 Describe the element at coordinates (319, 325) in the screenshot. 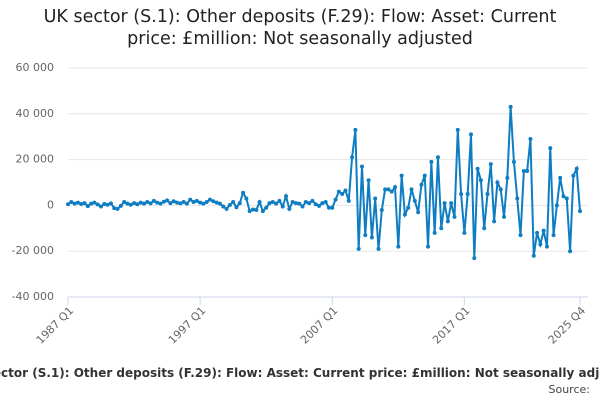

I see `x-tick-label: 2007 Q1` at that location.